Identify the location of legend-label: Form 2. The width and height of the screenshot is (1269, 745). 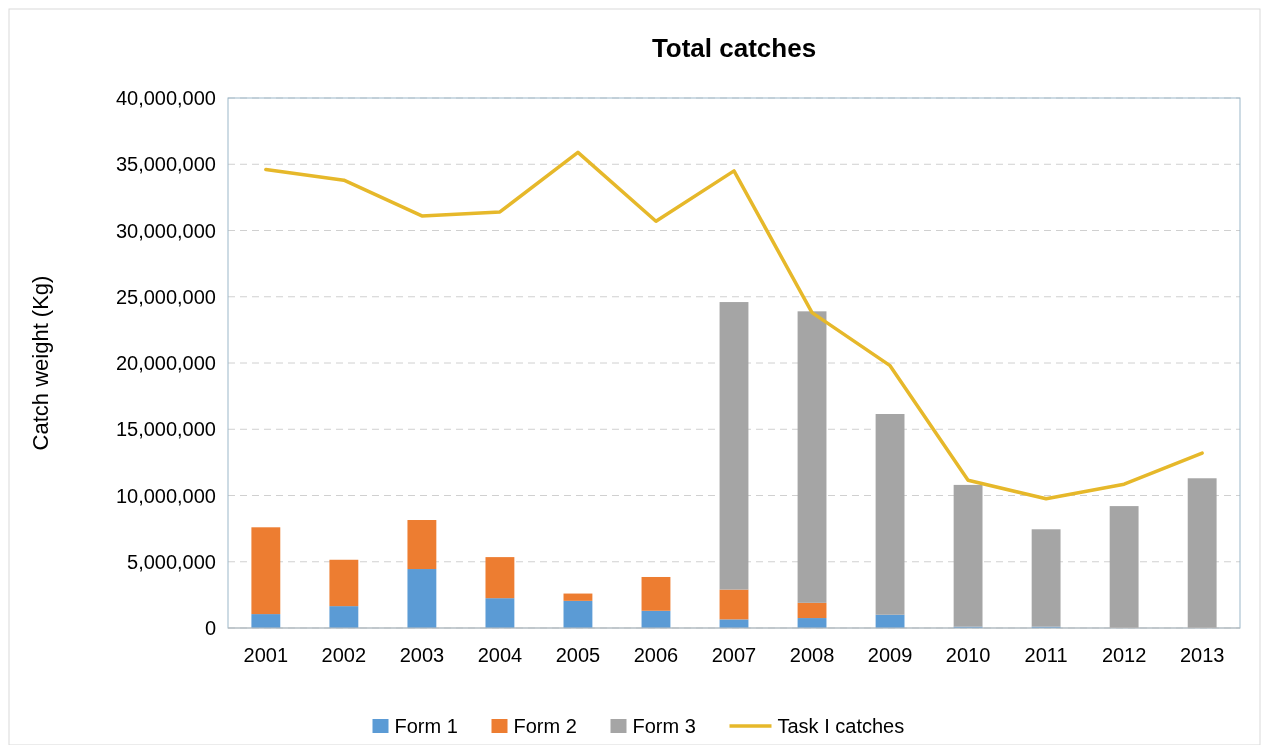
(545, 726).